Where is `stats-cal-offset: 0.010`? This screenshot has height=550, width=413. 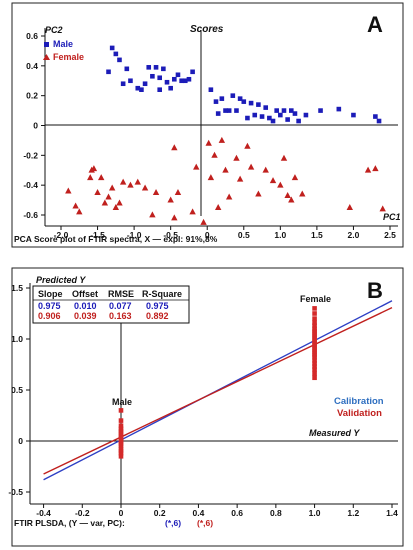
stats-cal-offset: 0.010 is located at coordinates (85, 306).